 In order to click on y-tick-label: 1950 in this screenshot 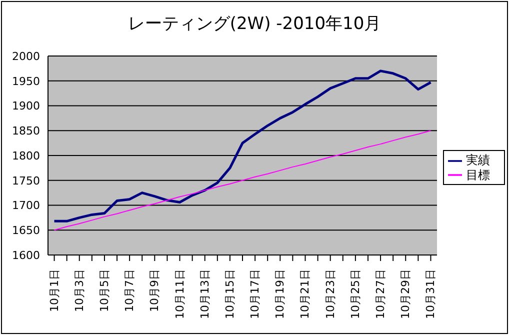, I will do `click(26, 81)`.